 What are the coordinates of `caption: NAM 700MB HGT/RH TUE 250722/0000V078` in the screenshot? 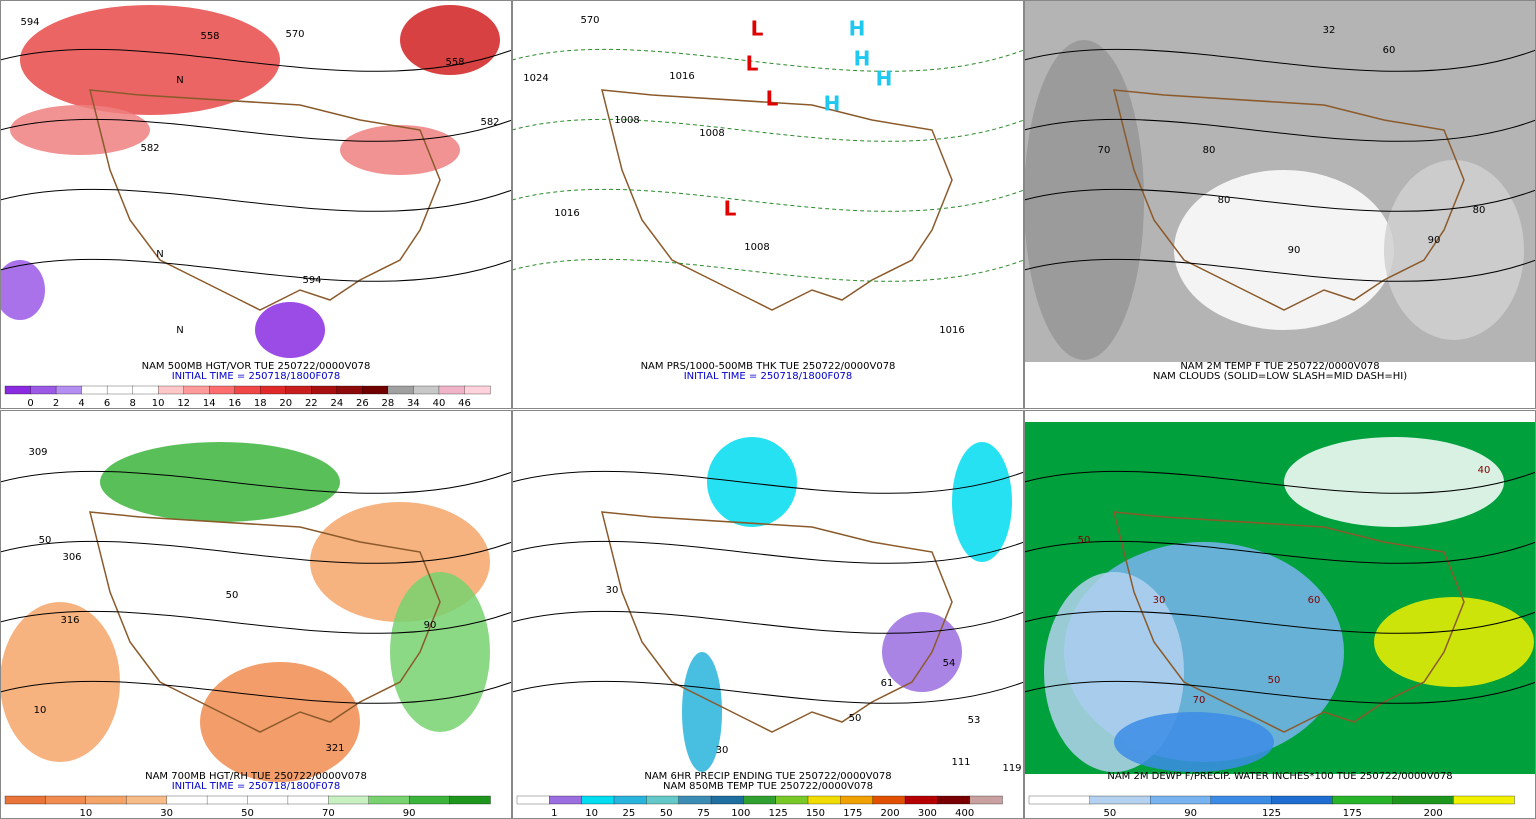 It's located at (256, 776).